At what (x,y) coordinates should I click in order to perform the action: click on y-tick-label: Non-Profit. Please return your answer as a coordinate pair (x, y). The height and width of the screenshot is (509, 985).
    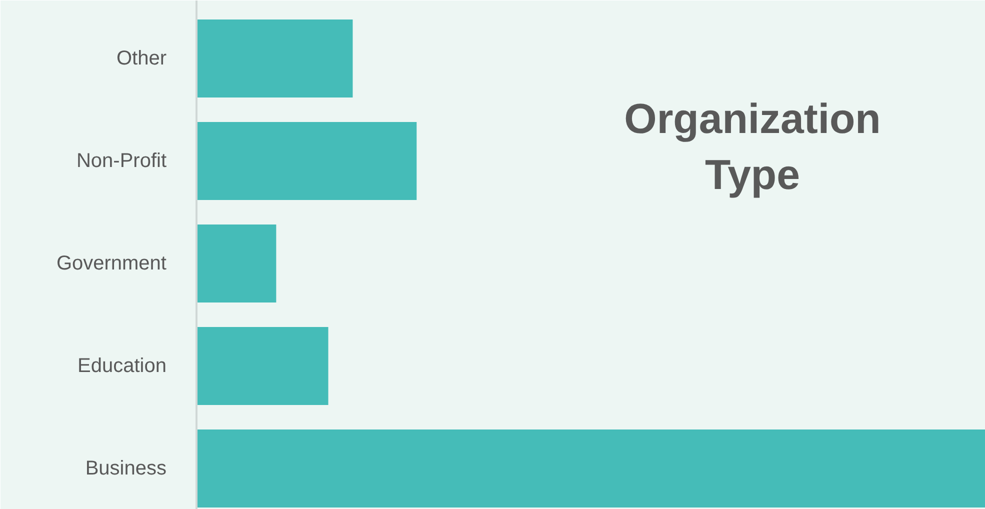
    Looking at the image, I should click on (121, 161).